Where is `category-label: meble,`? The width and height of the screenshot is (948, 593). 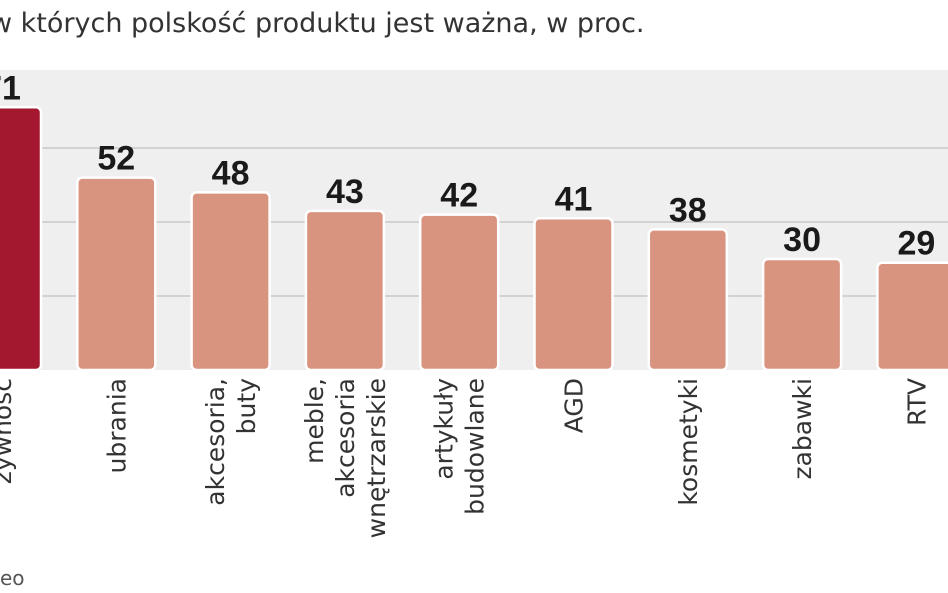 category-label: meble, is located at coordinates (314, 421).